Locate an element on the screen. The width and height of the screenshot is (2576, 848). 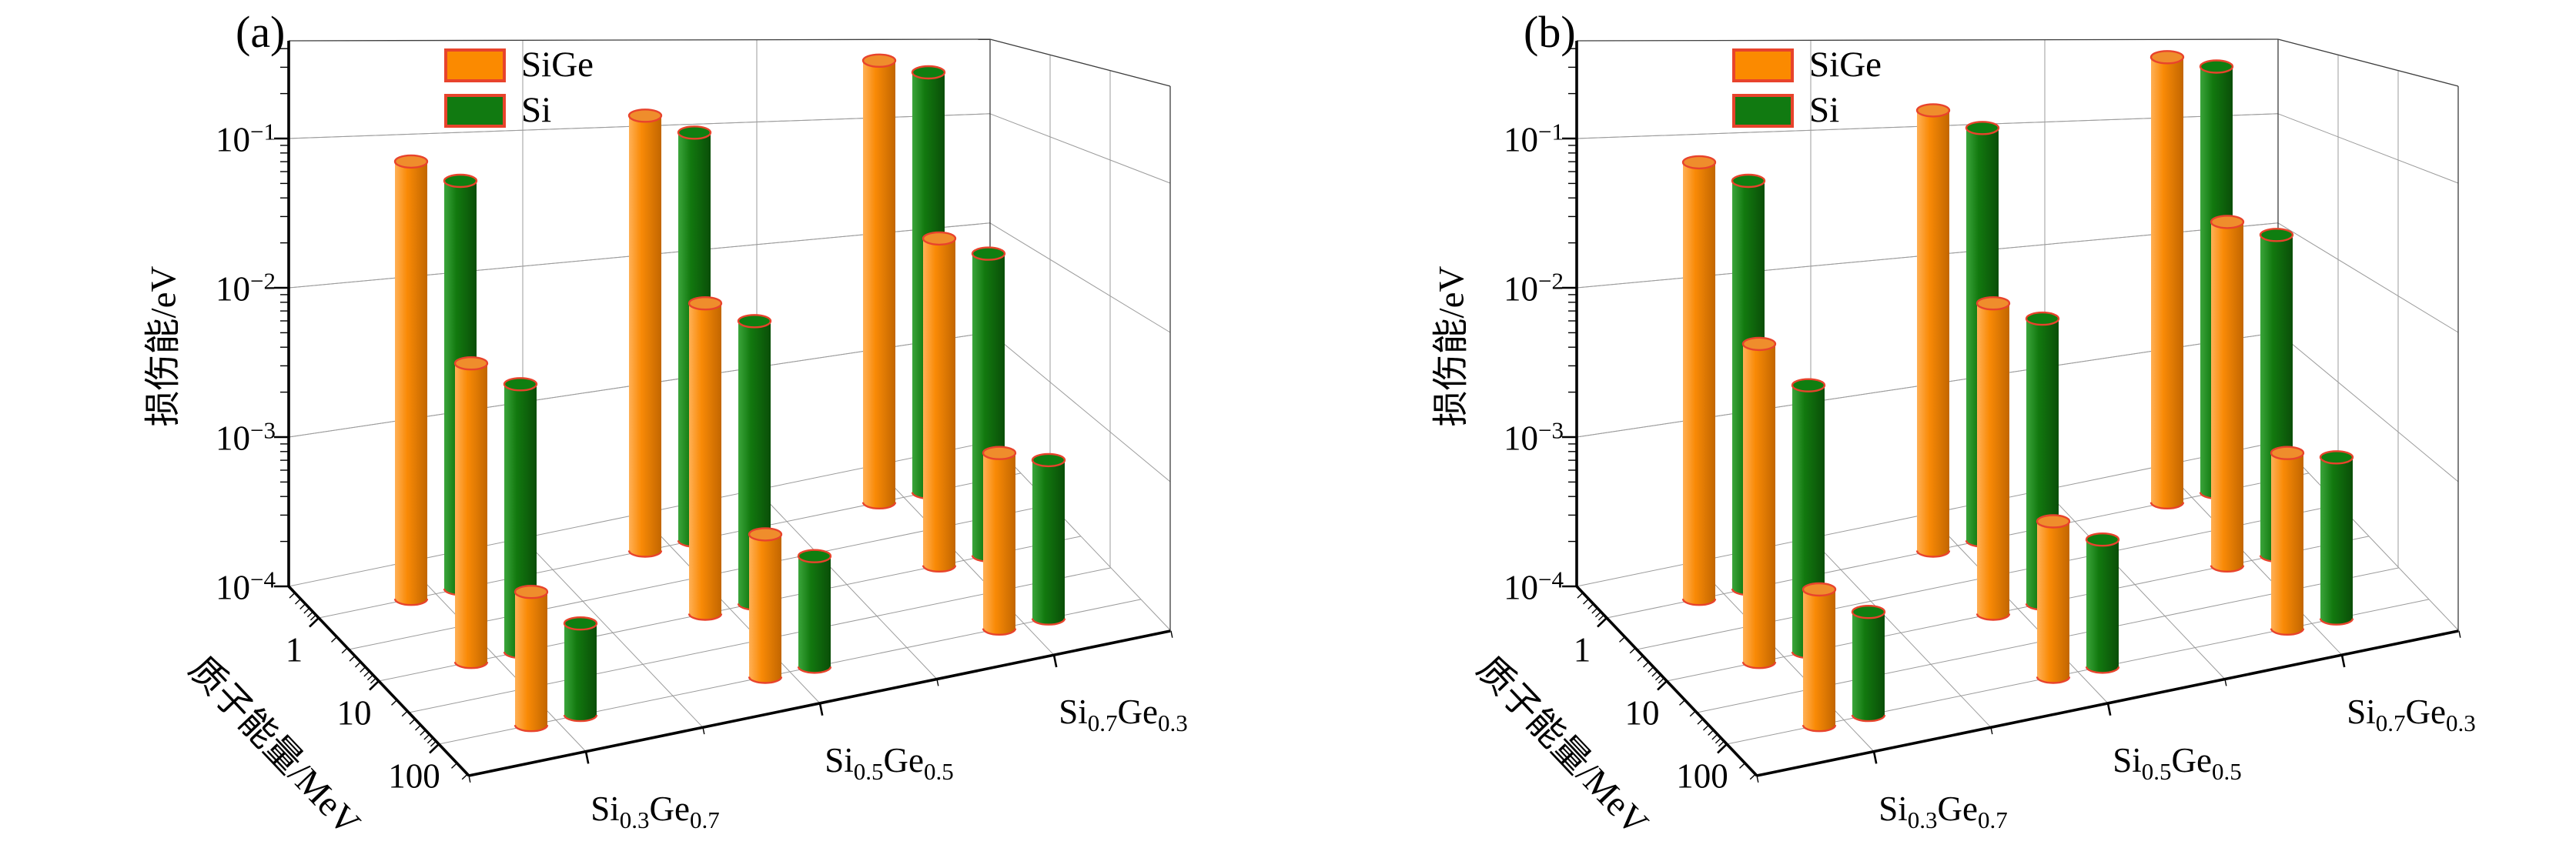
panel-label-a: (a) is located at coordinates (261, 32).